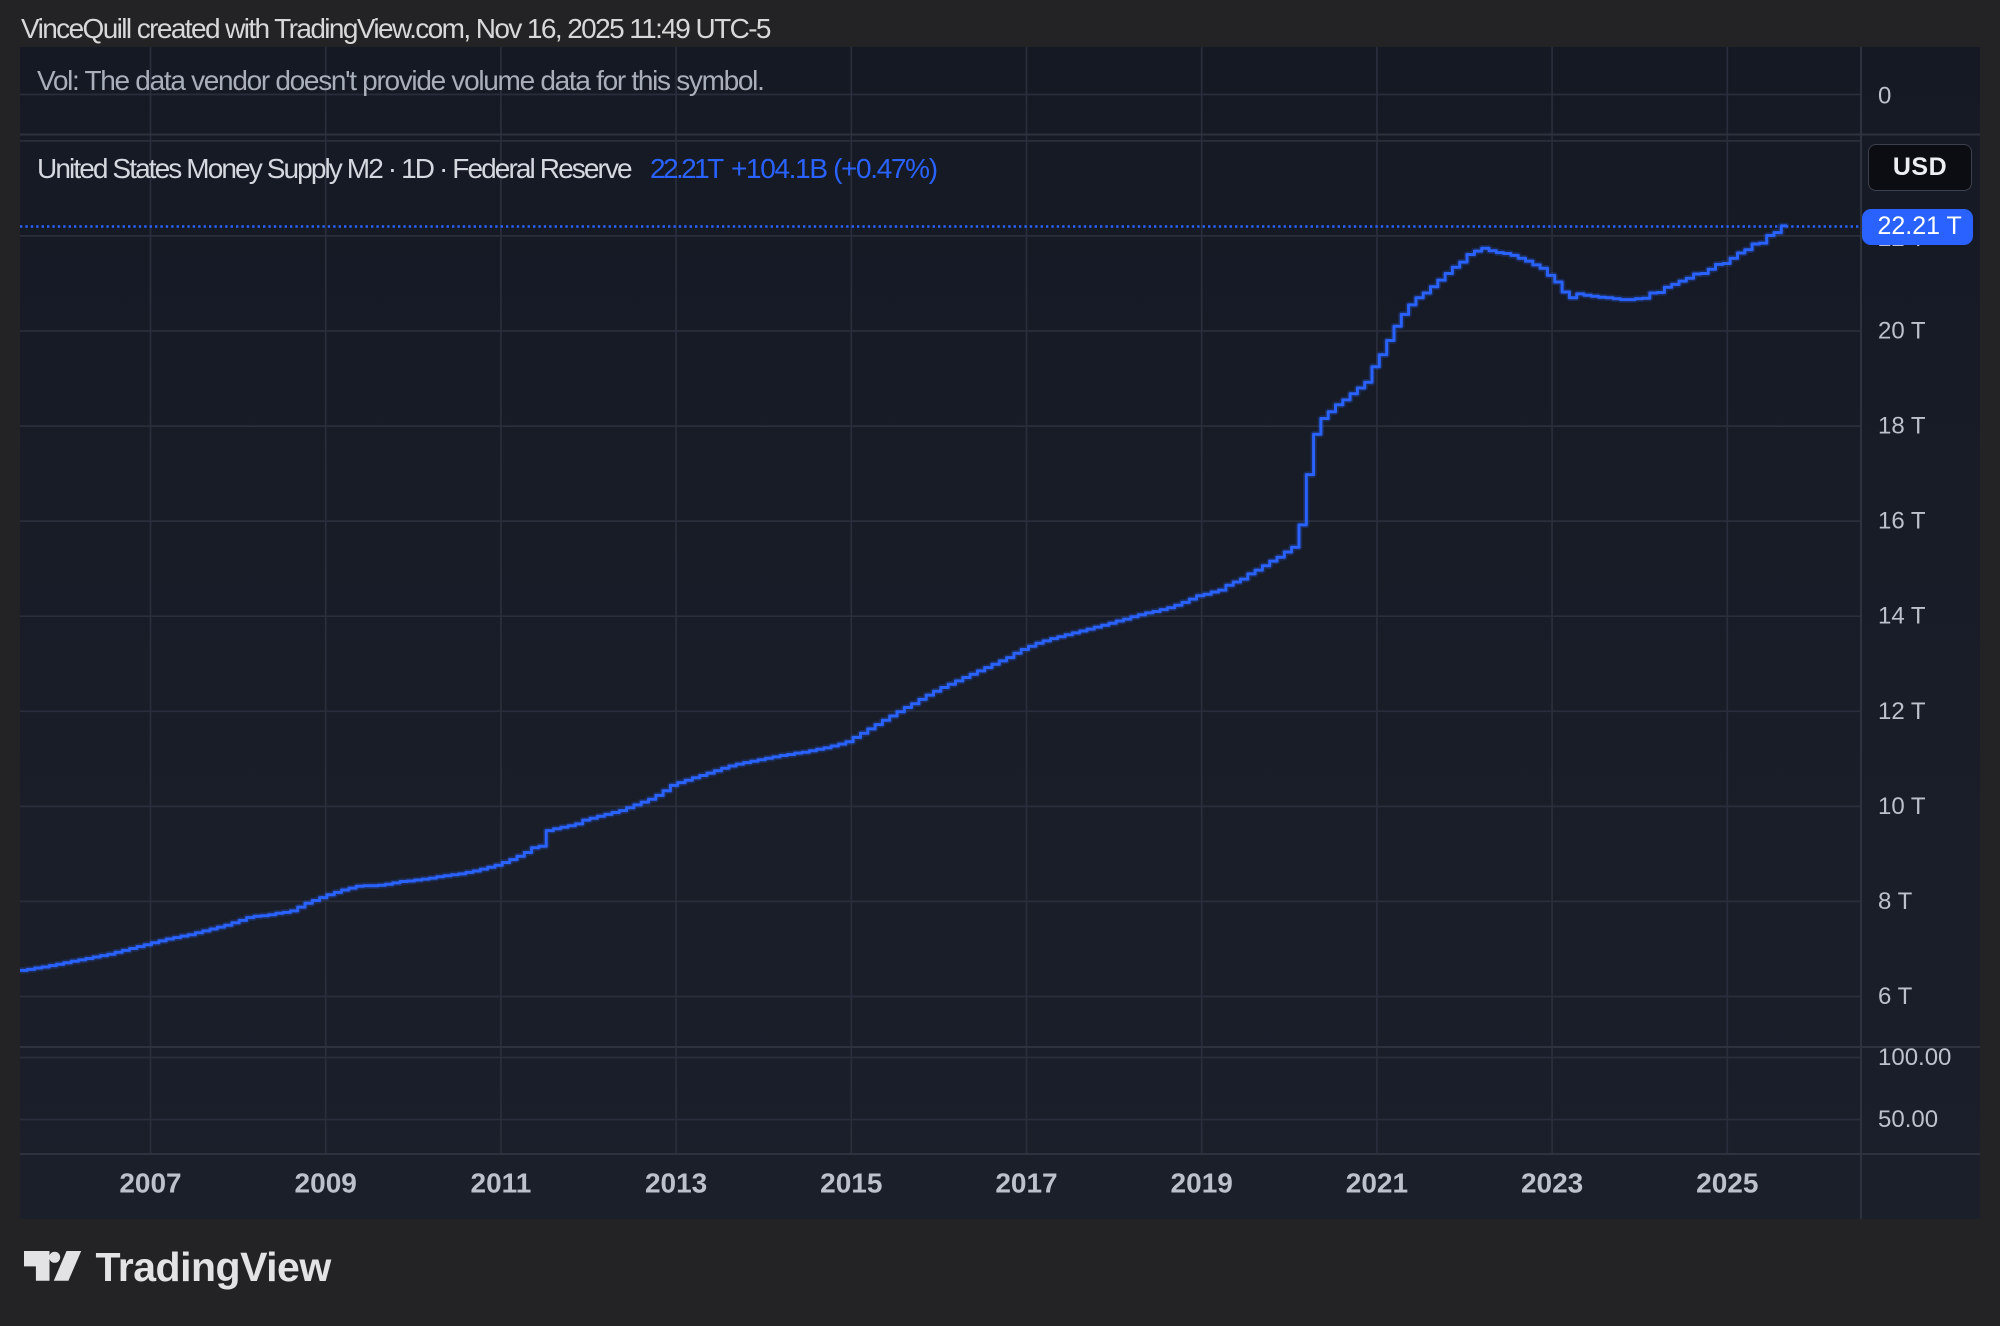  What do you see at coordinates (1377, 1183) in the screenshot?
I see `svg-text: 2021` at bounding box center [1377, 1183].